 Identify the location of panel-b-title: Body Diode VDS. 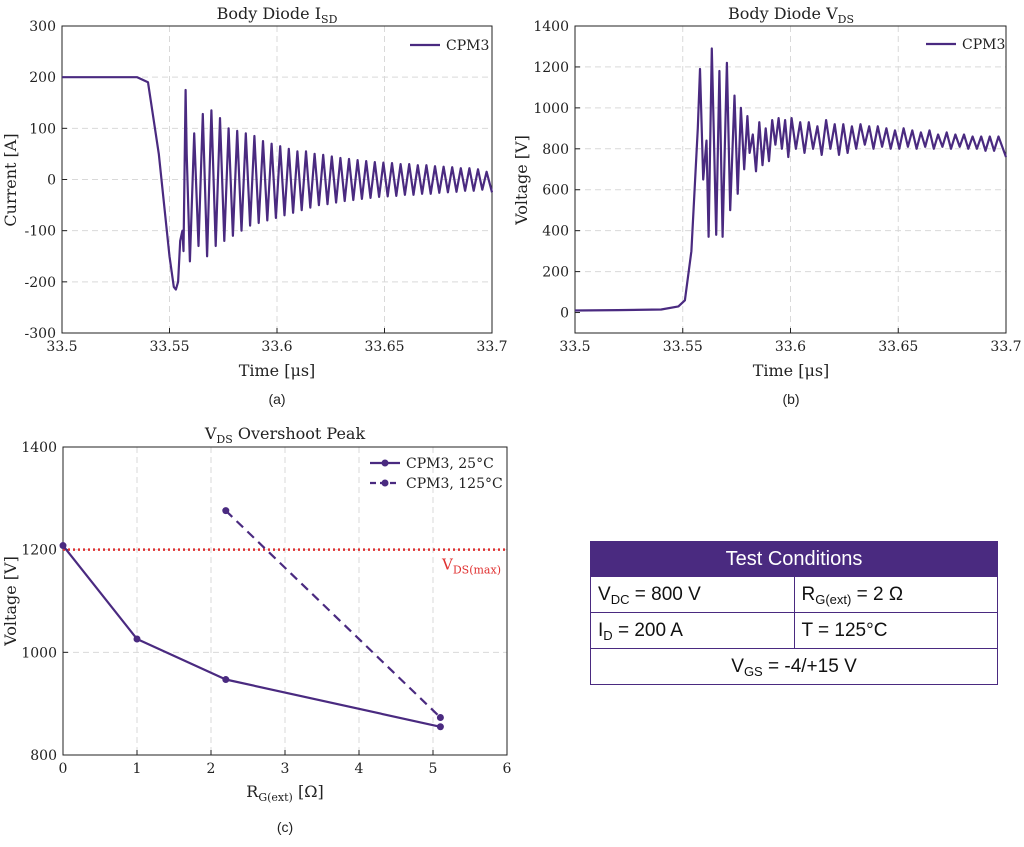
(791, 15).